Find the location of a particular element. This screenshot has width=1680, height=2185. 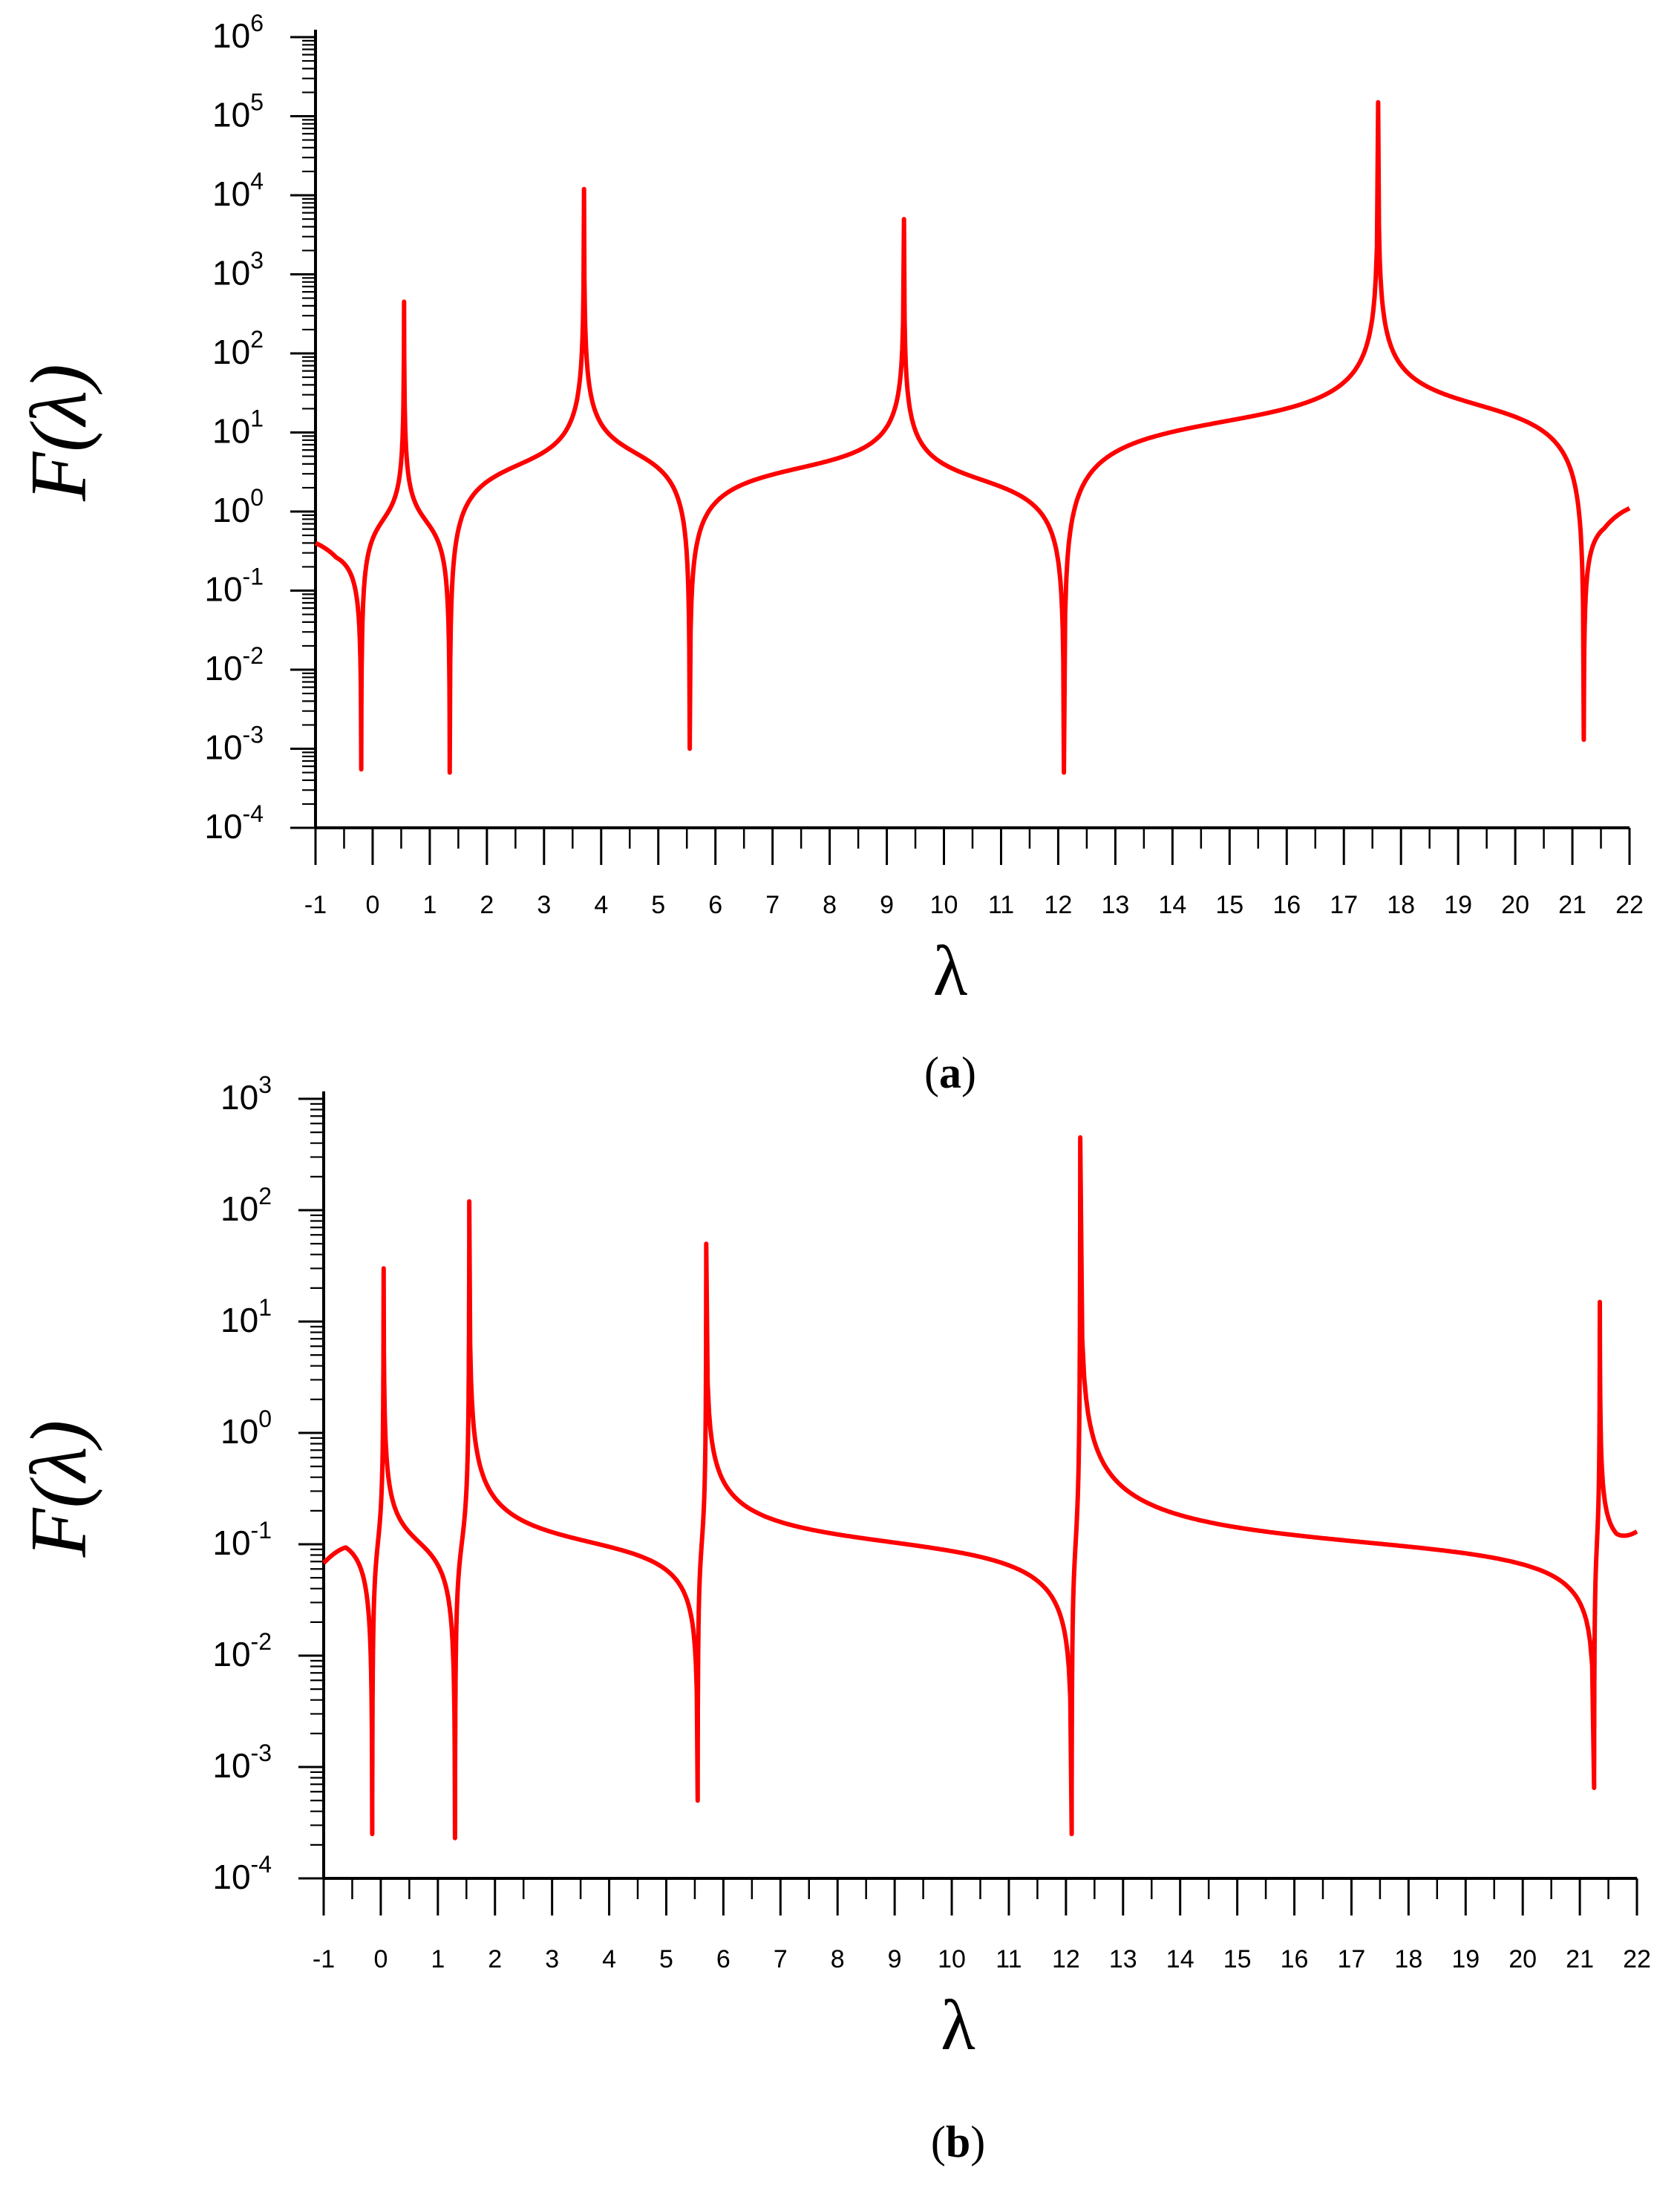

y-tick-label: 10⁴ is located at coordinates (238, 190).